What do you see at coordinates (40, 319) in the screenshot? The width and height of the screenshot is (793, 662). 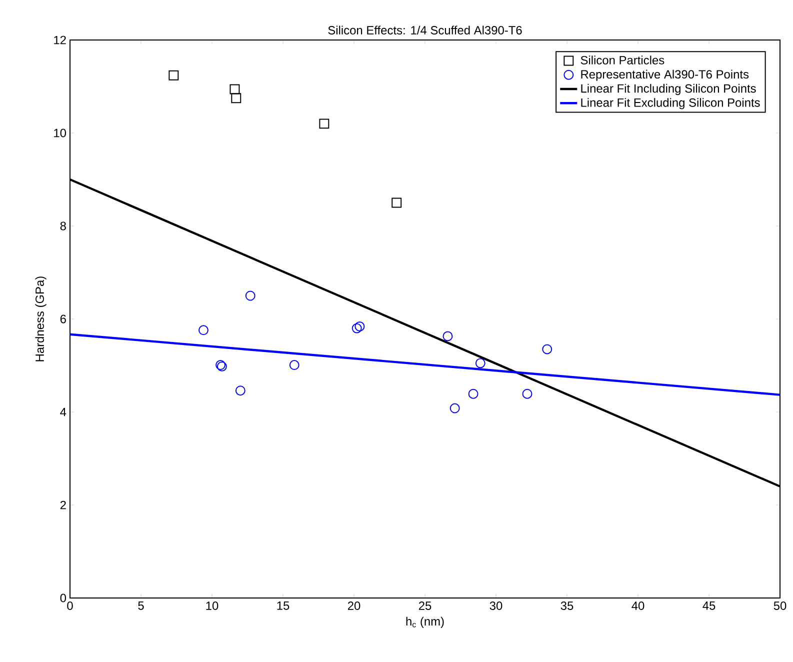 I see `y-axis-title: Hardness (GPa)` at bounding box center [40, 319].